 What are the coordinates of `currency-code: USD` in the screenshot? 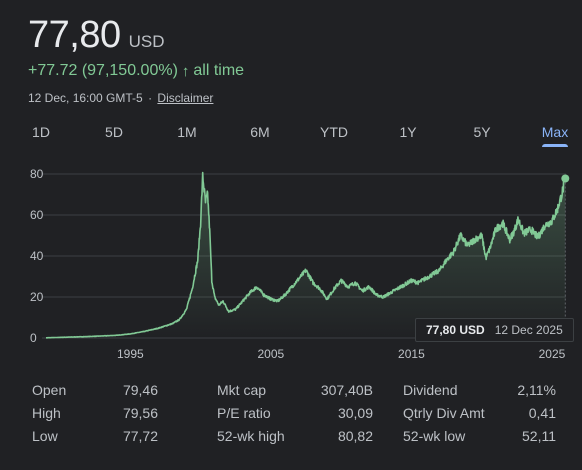 It's located at (146, 41).